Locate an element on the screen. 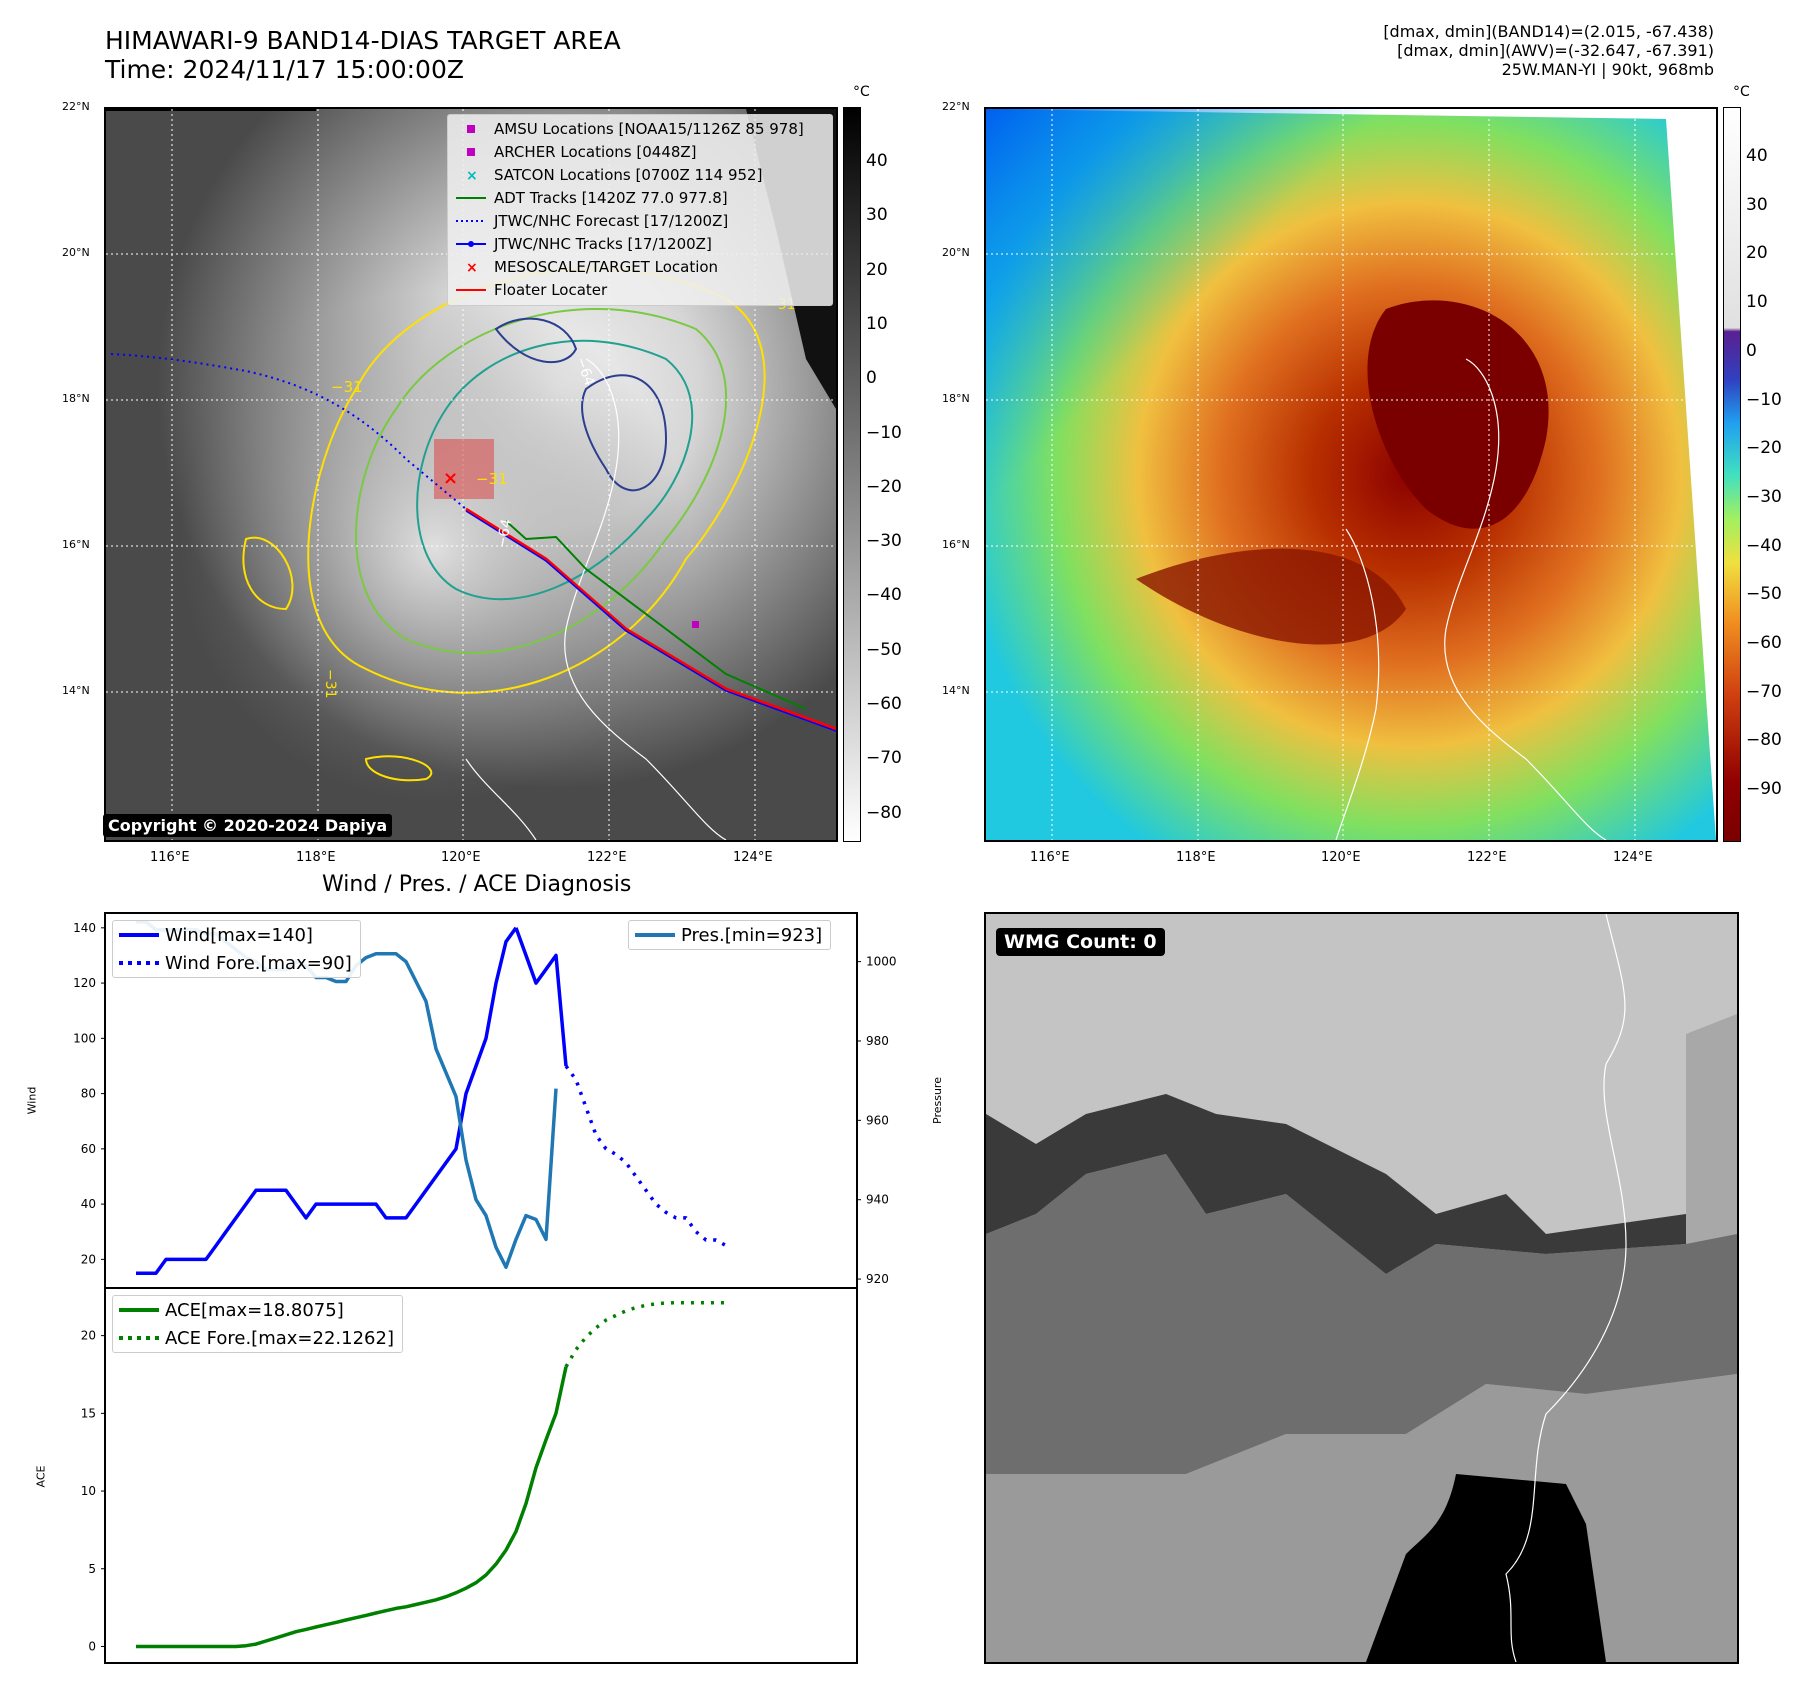  legend-ace-forecast-swatch is located at coordinates (139, 1338).